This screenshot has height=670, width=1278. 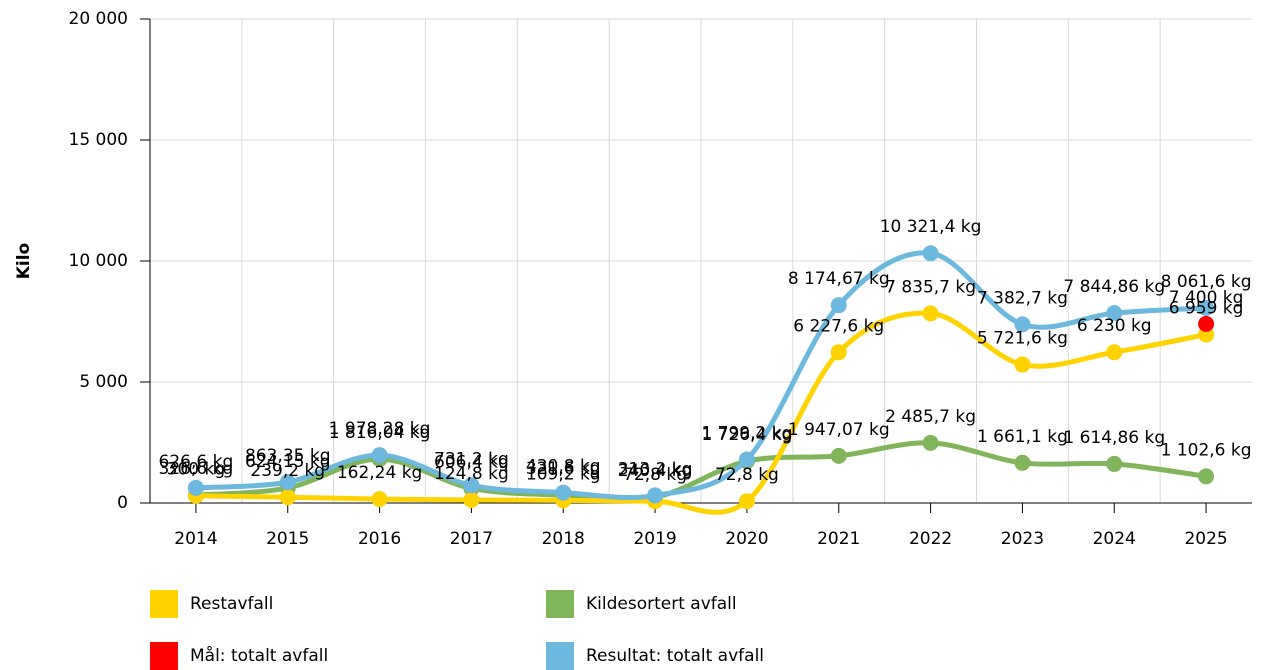 I want to click on y-tick-label: 10 000, so click(x=98, y=261).